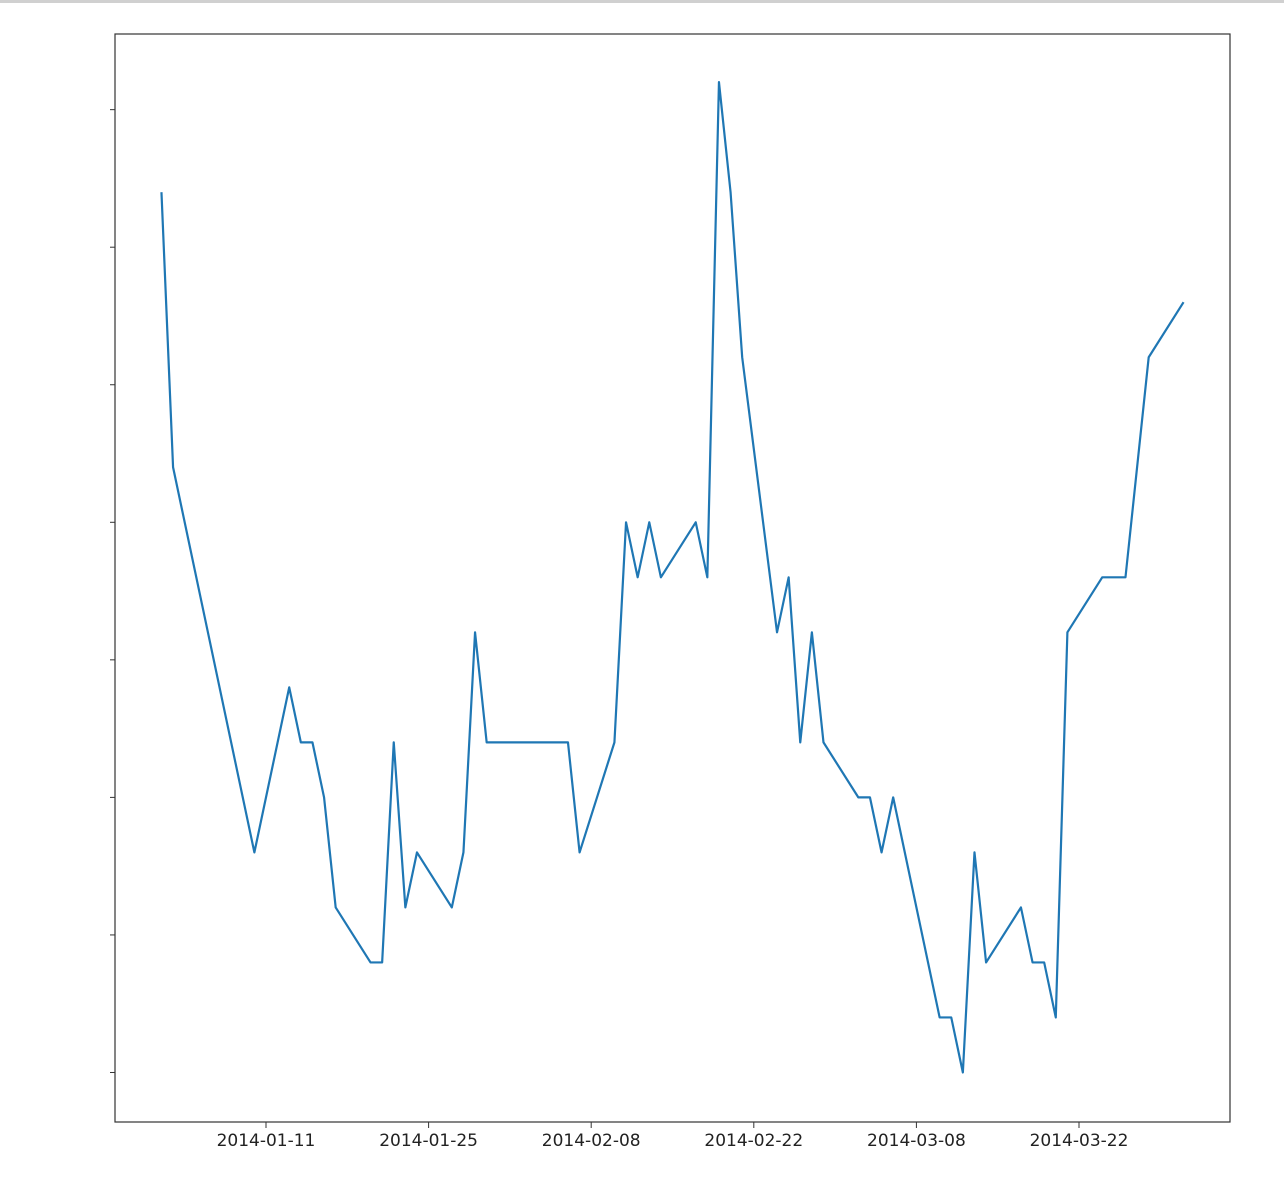 Image resolution: width=1284 pixels, height=1190 pixels. I want to click on x-tick-label: 2014-01-25, so click(428, 1141).